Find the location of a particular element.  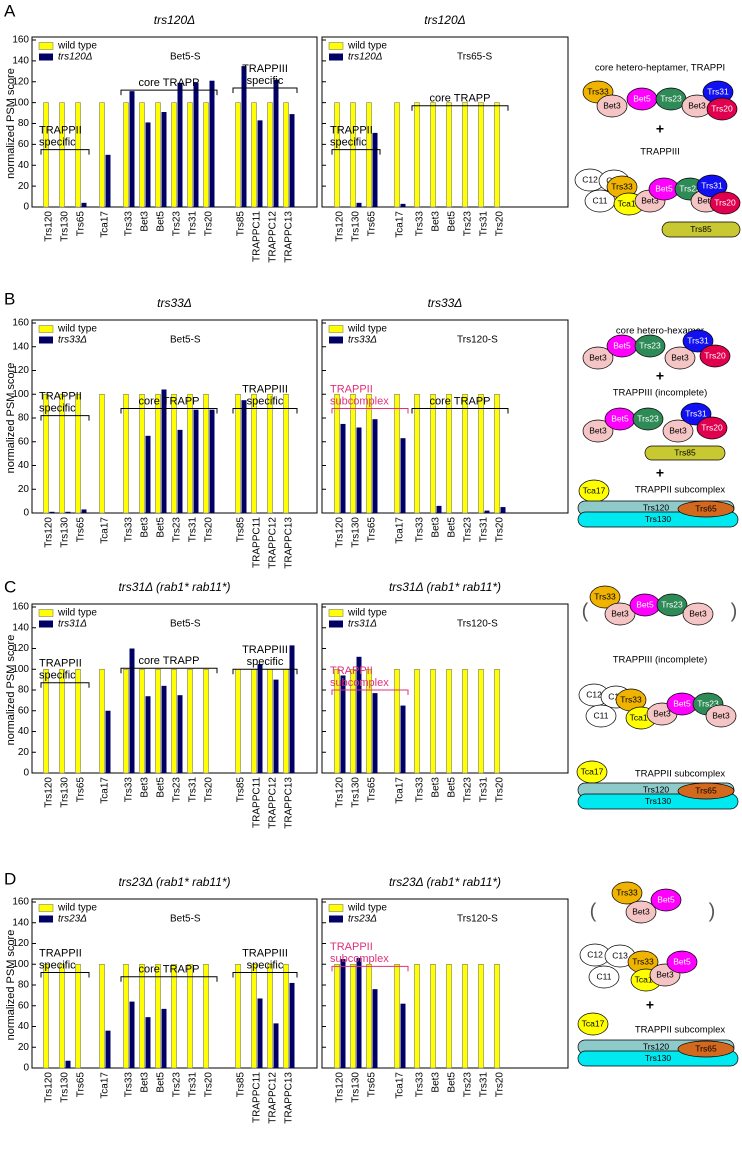

subunit-label: C13 is located at coordinates (620, 955).